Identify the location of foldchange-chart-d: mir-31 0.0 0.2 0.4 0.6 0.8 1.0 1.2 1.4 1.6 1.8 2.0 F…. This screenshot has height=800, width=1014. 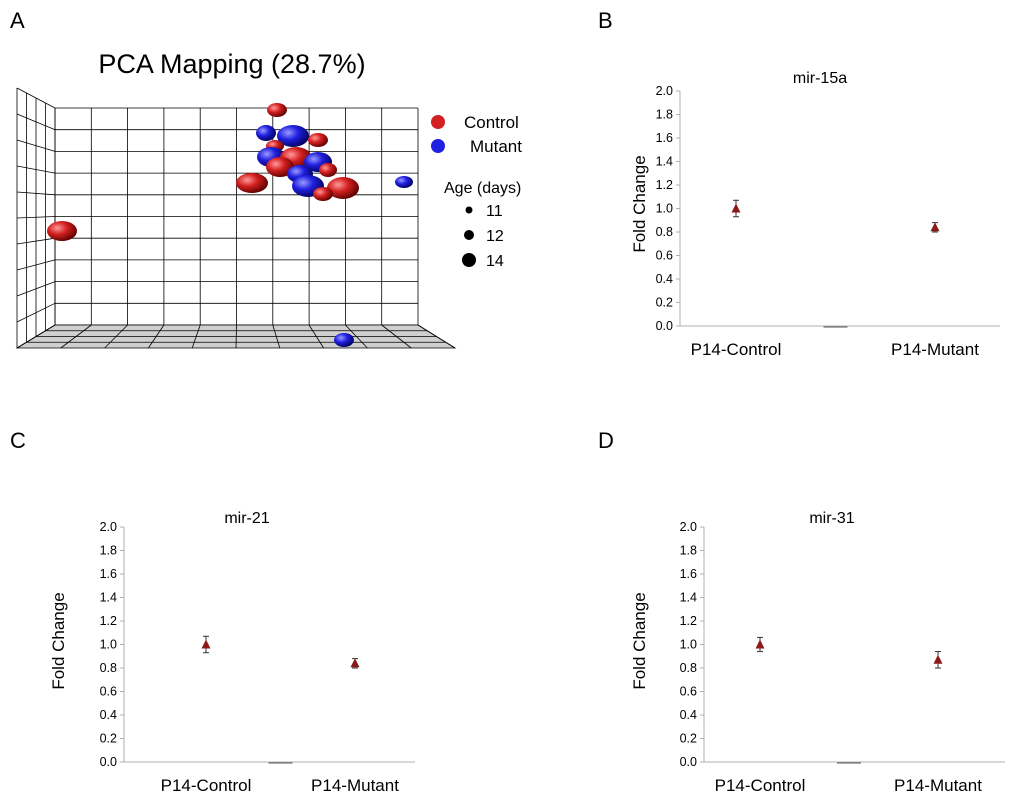
(817, 652).